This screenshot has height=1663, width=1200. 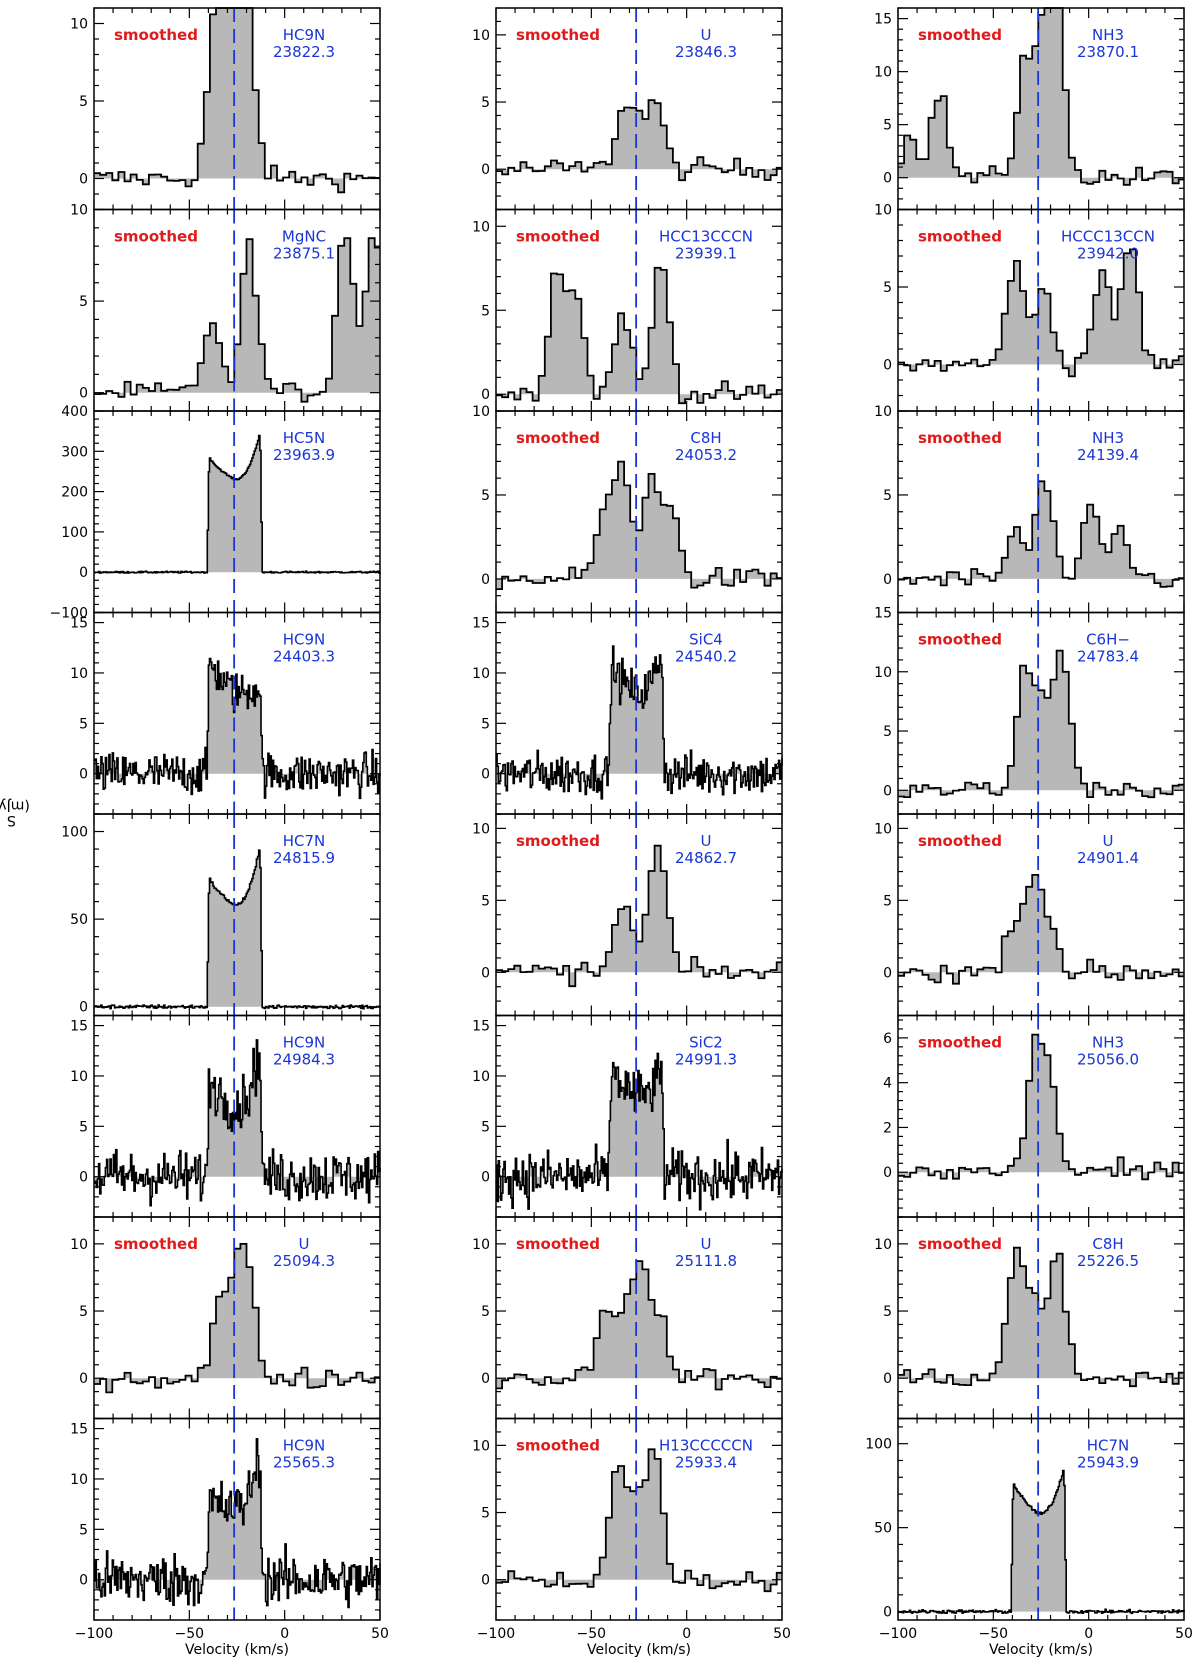 What do you see at coordinates (304, 657) in the screenshot?
I see `frequency-label: 24403.3` at bounding box center [304, 657].